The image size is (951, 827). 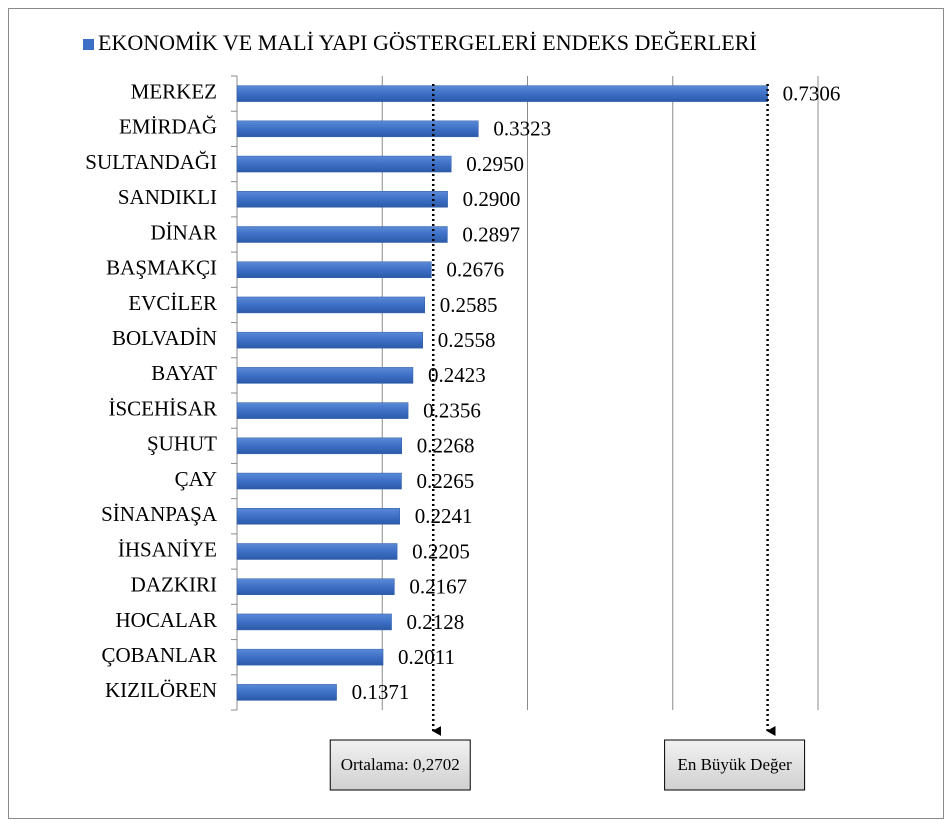 I want to click on value-label: 0.2167, so click(x=438, y=587).